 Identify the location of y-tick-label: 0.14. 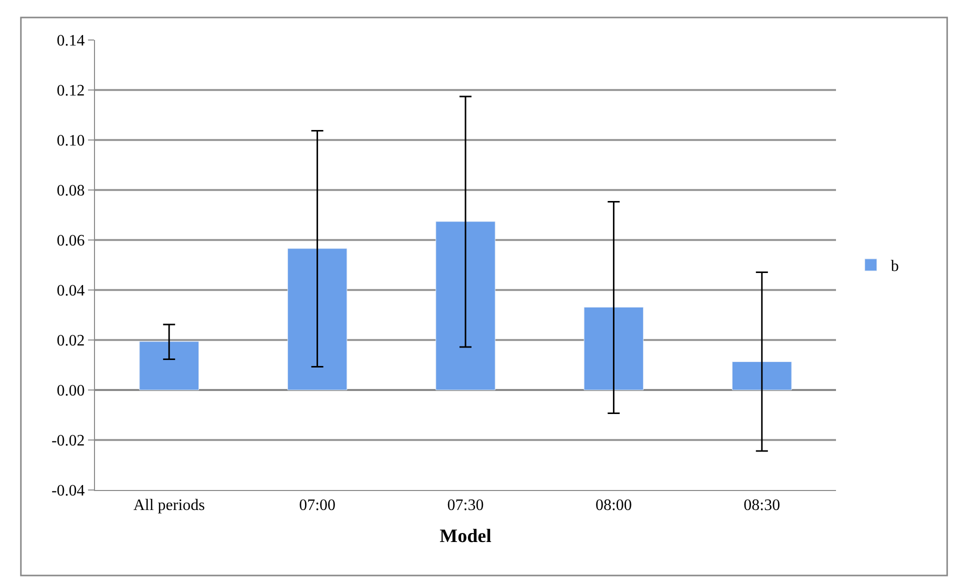
(70, 41).